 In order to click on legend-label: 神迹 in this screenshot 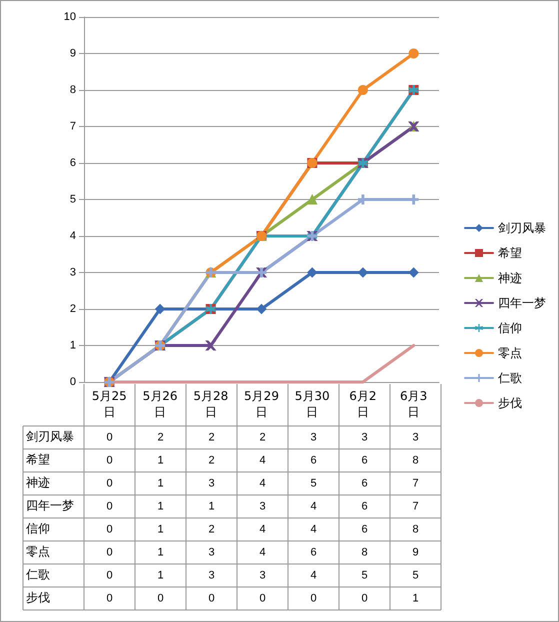, I will do `click(510, 278)`.